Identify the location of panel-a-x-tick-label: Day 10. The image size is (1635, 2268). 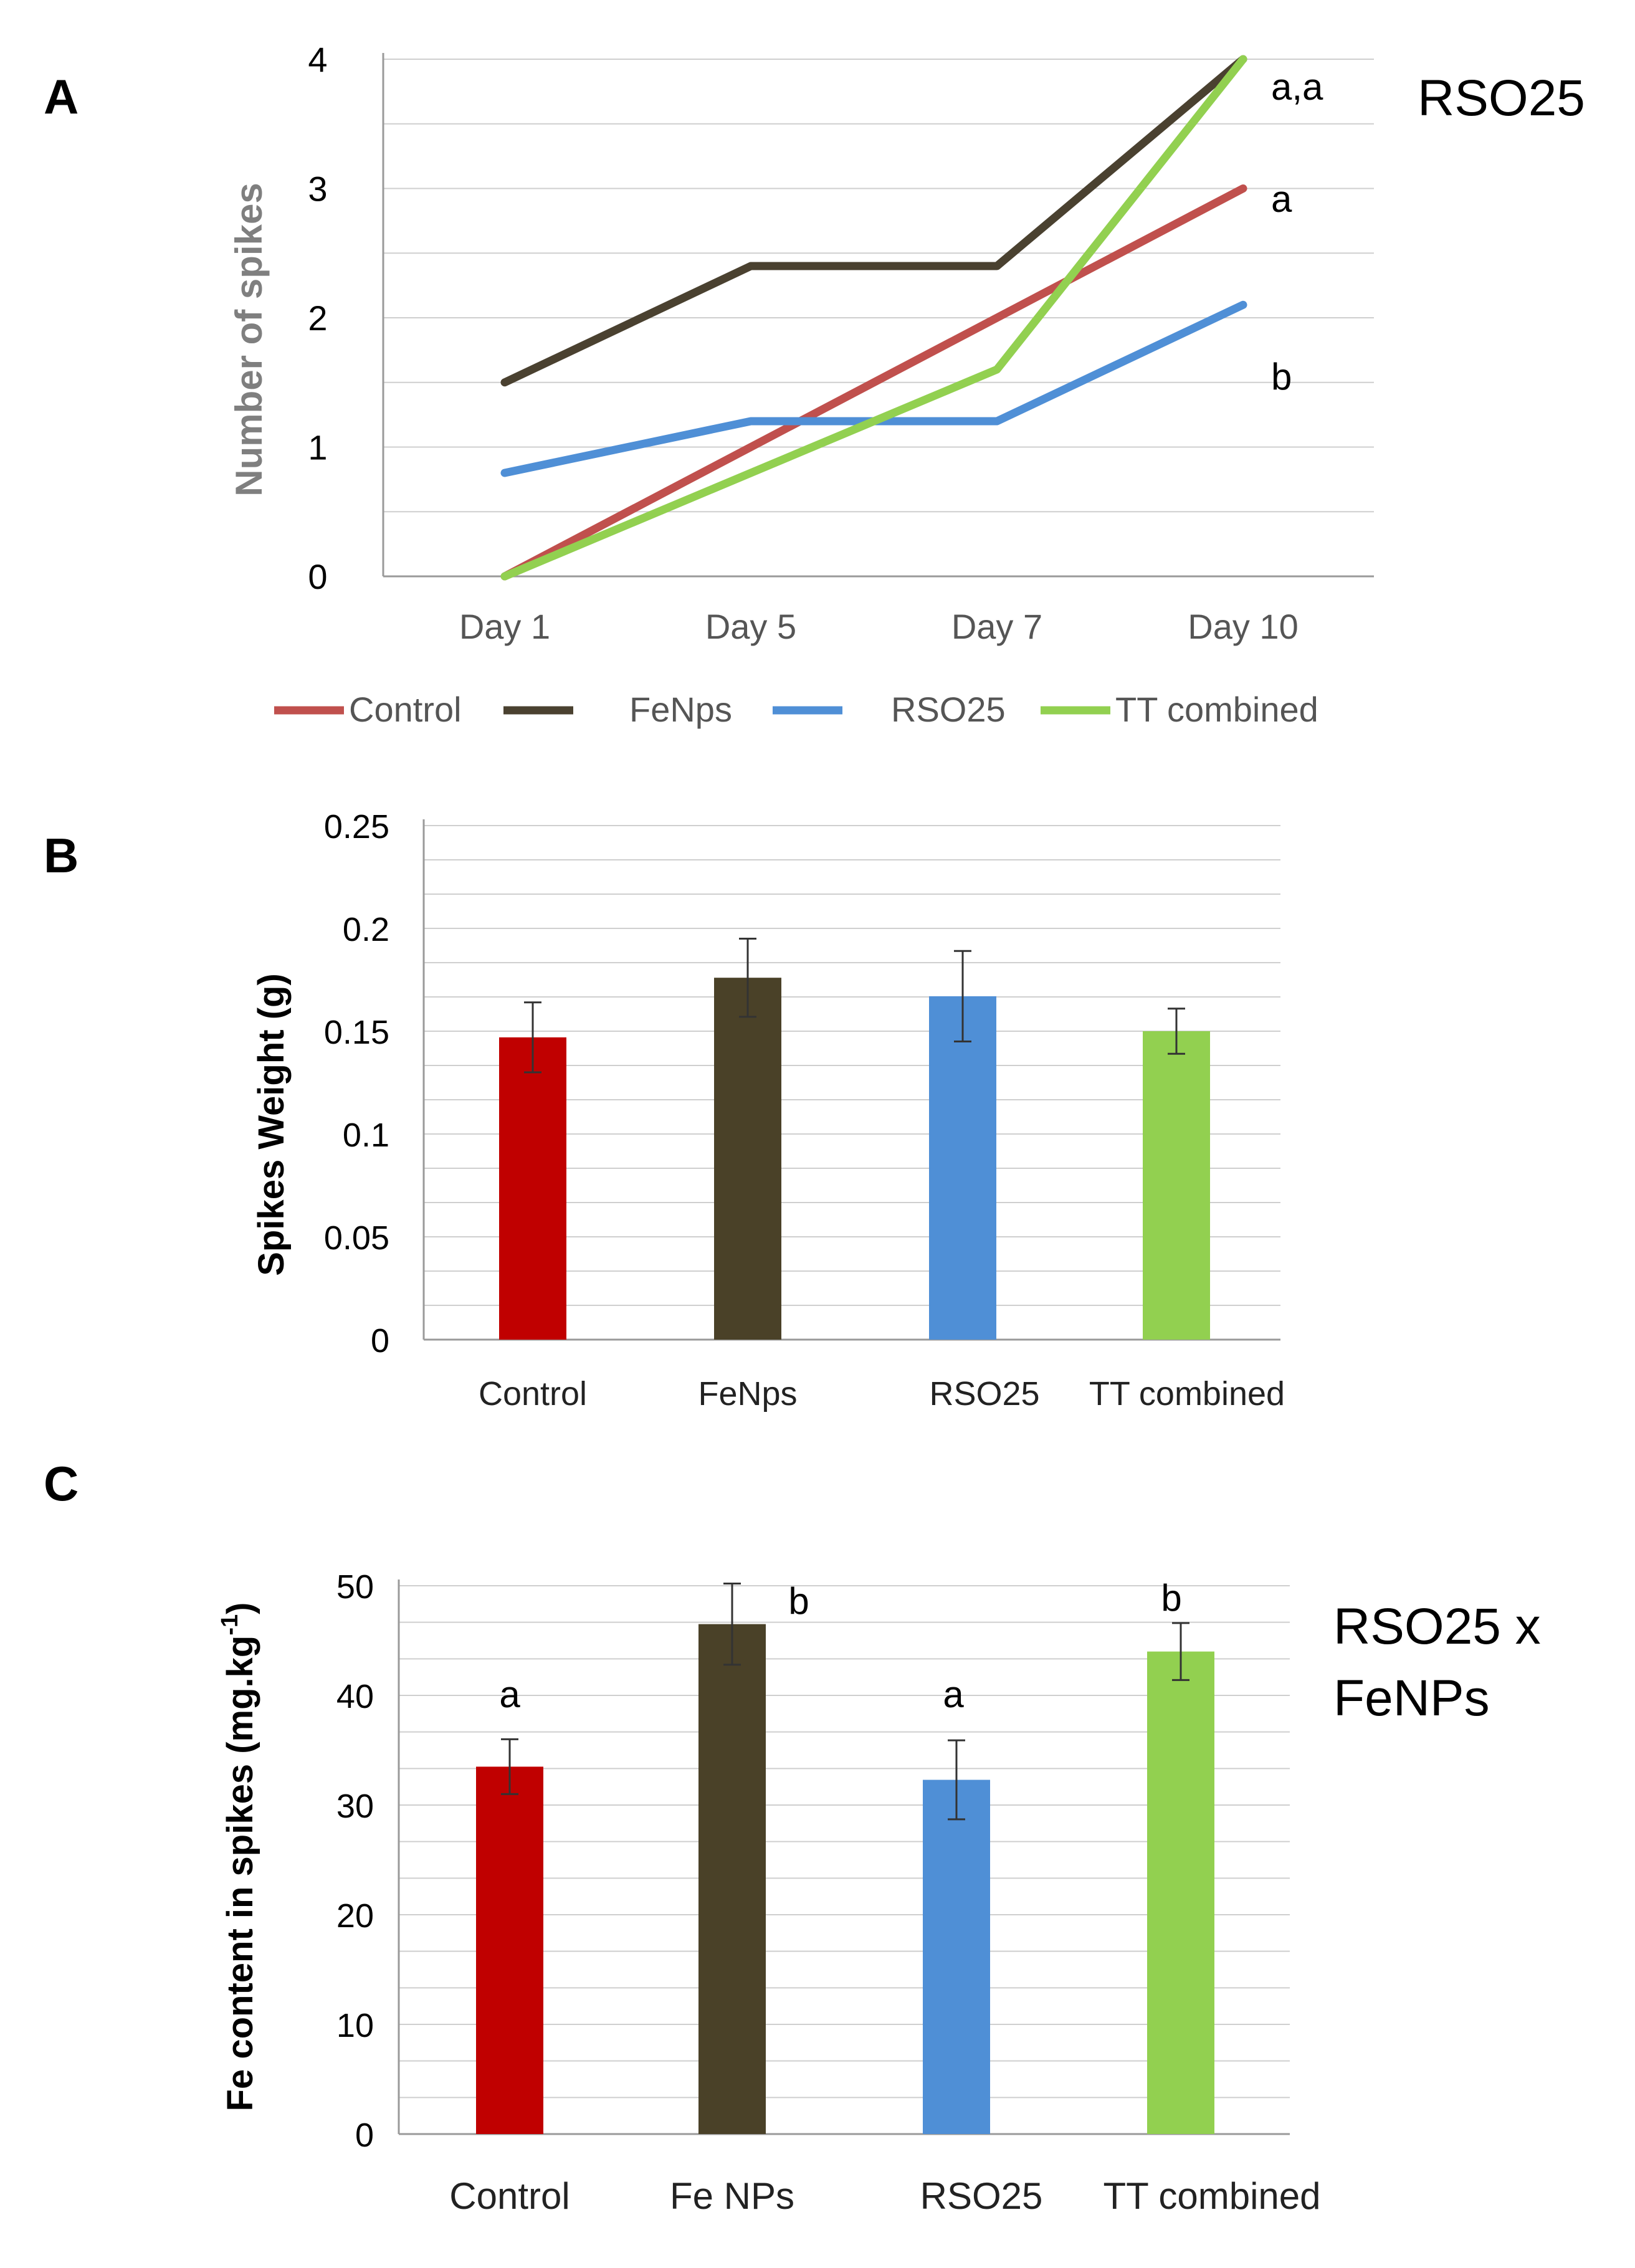
(1243, 626).